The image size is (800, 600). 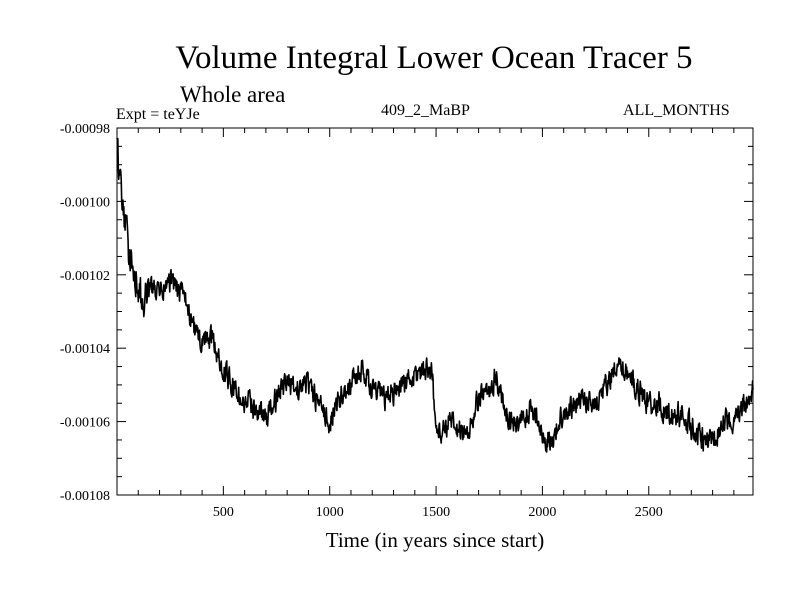 What do you see at coordinates (85, 423) in the screenshot?
I see `y-tick-label: -0.00106` at bounding box center [85, 423].